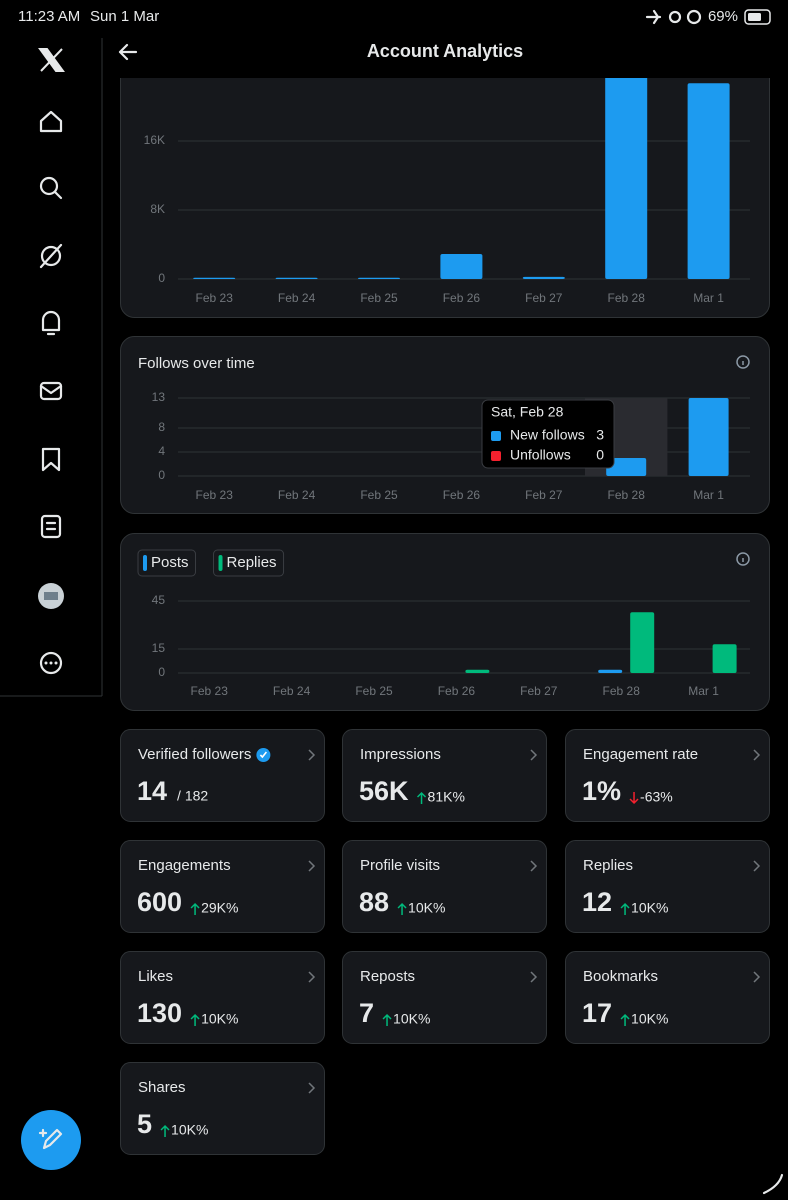 The height and width of the screenshot is (1200, 788). I want to click on y-tick-label: 15, so click(159, 648).